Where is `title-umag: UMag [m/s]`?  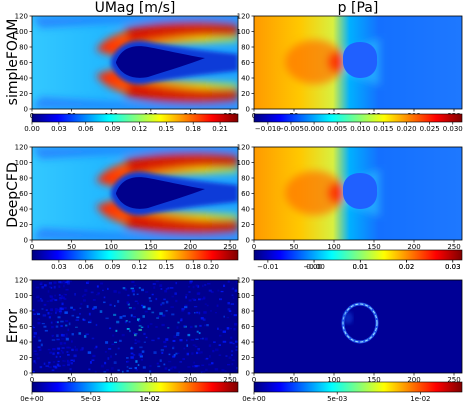
title-umag: UMag [m/s] is located at coordinates (135, 8).